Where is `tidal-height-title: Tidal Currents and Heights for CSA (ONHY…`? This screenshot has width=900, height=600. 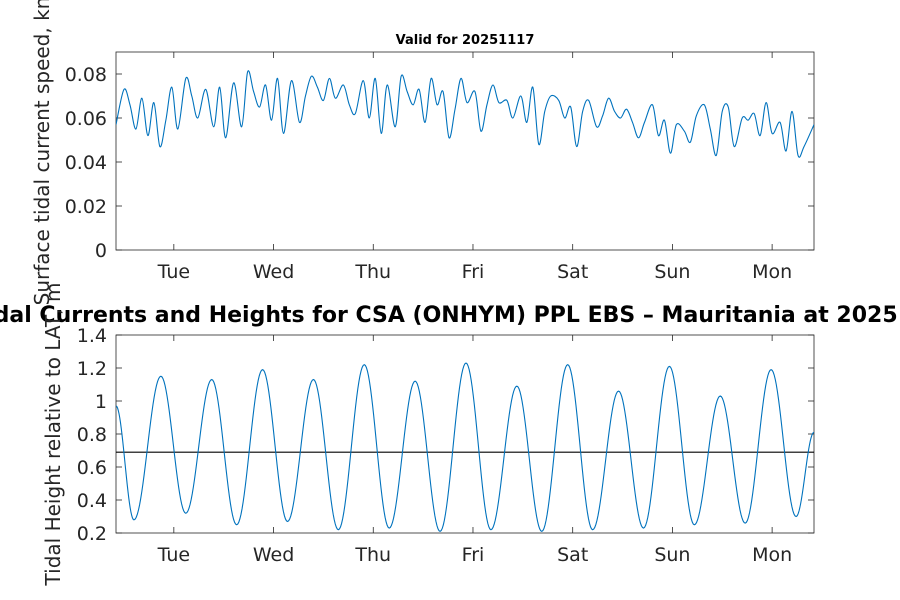 tidal-height-title: Tidal Currents and Heights for CSA (ONHY… is located at coordinates (450, 315).